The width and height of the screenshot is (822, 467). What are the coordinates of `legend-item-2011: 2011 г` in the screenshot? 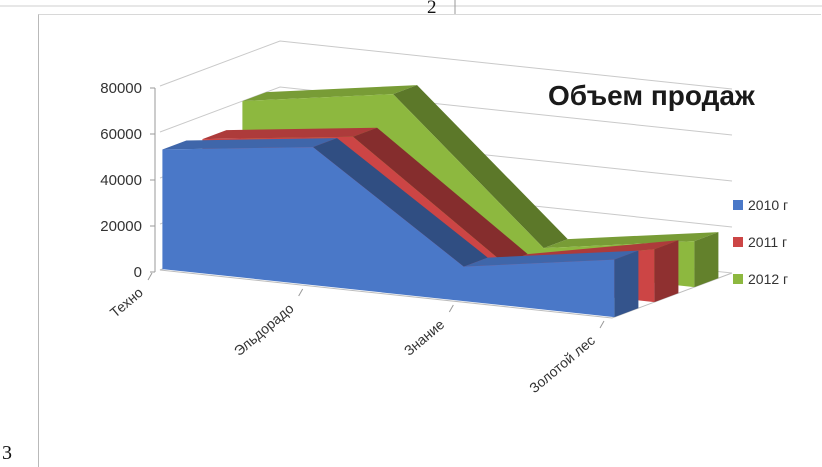 It's located at (777, 241).